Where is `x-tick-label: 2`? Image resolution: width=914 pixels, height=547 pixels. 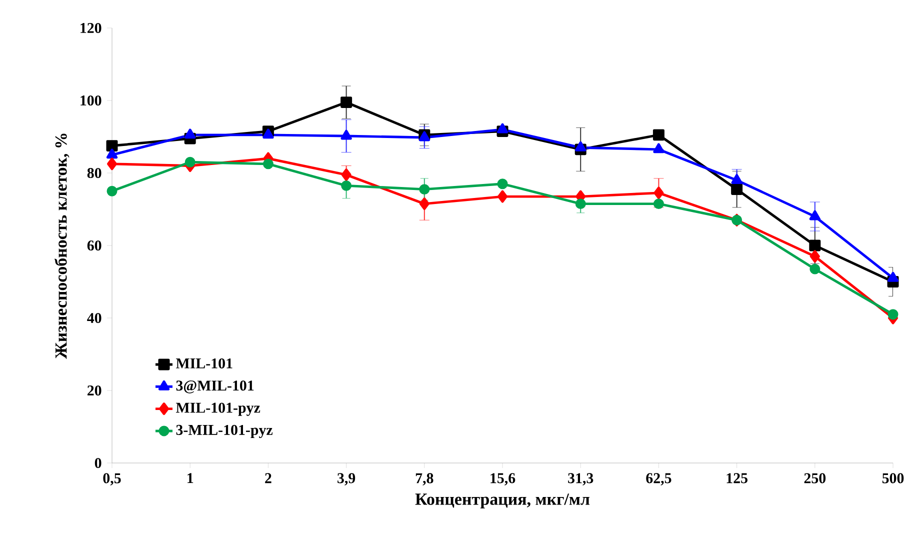 x-tick-label: 2 is located at coordinates (268, 478).